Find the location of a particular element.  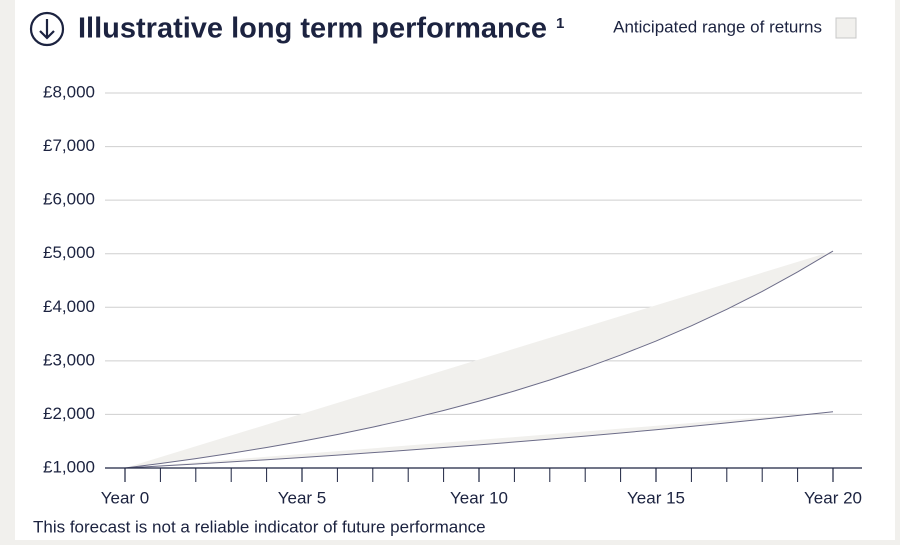

y-tick-label: £5,000 is located at coordinates (69, 252).